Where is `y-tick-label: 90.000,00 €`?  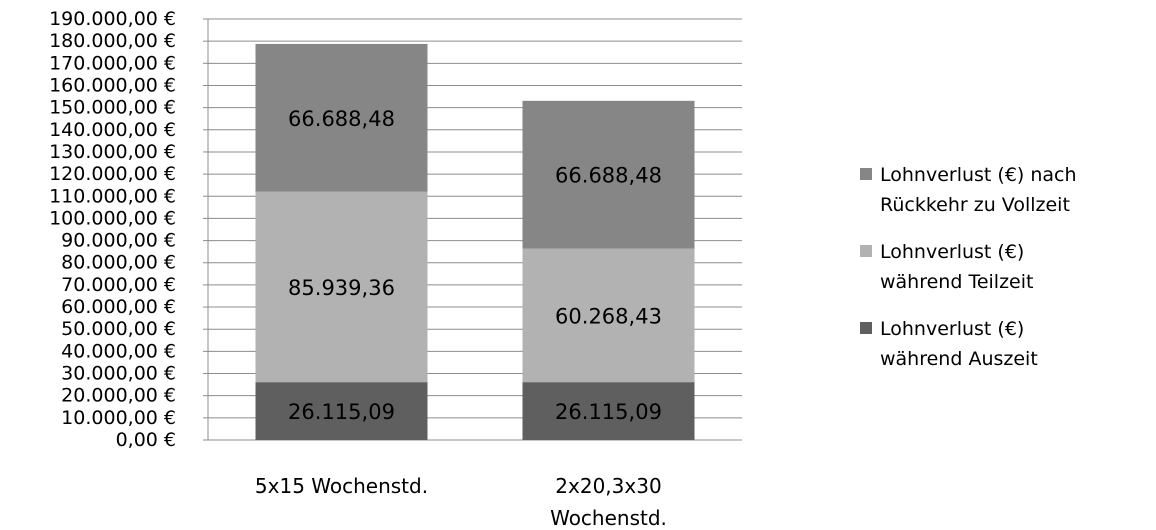 y-tick-label: 90.000,00 € is located at coordinates (118, 241).